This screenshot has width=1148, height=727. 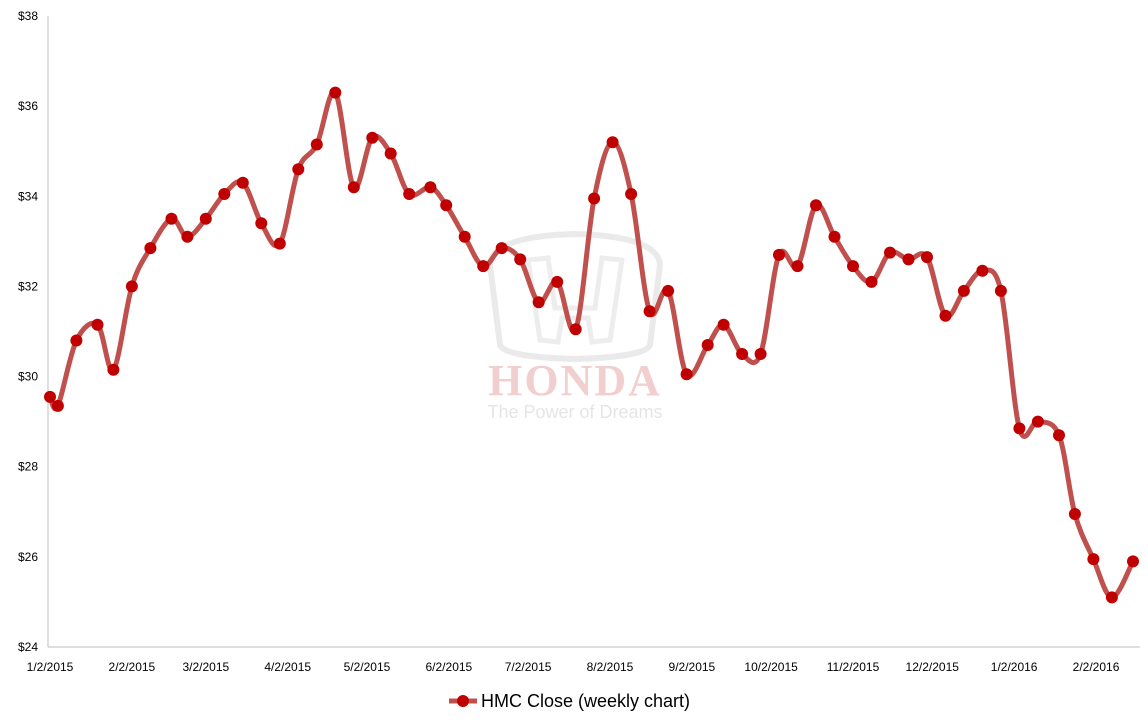 I want to click on honda-h-icon, so click(x=575, y=300).